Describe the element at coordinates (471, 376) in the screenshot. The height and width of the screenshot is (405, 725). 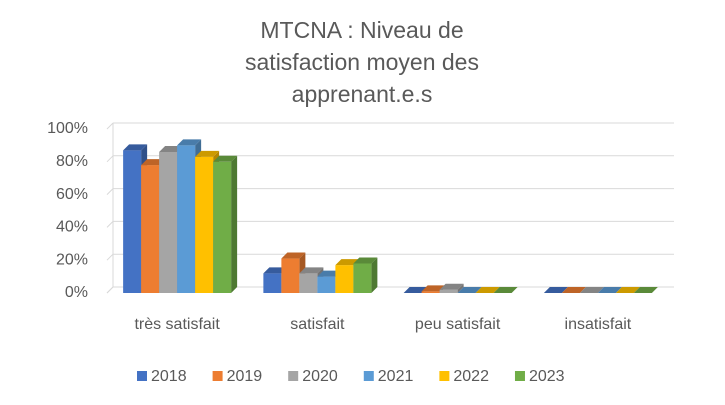
I see `legend-label: 2022` at that location.